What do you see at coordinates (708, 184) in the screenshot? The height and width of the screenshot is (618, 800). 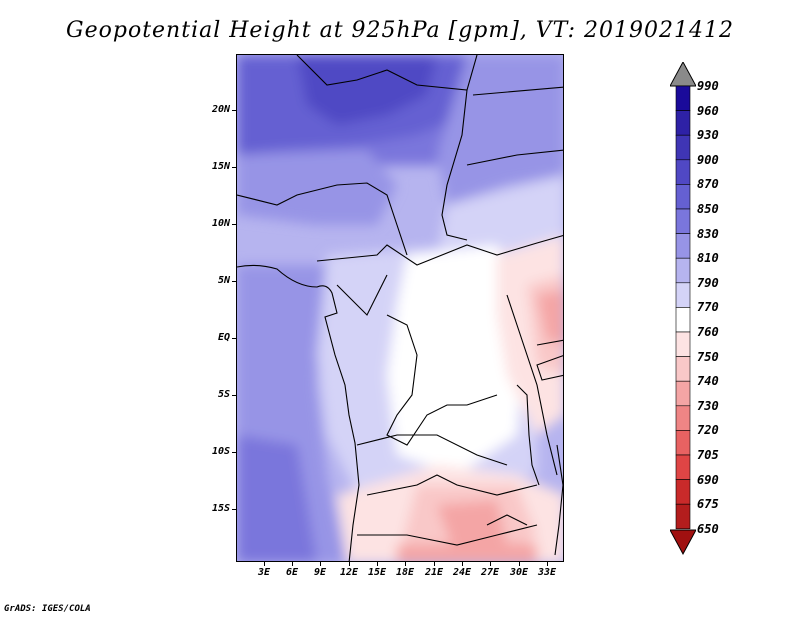 I see `colorbar-label-870: 870` at bounding box center [708, 184].